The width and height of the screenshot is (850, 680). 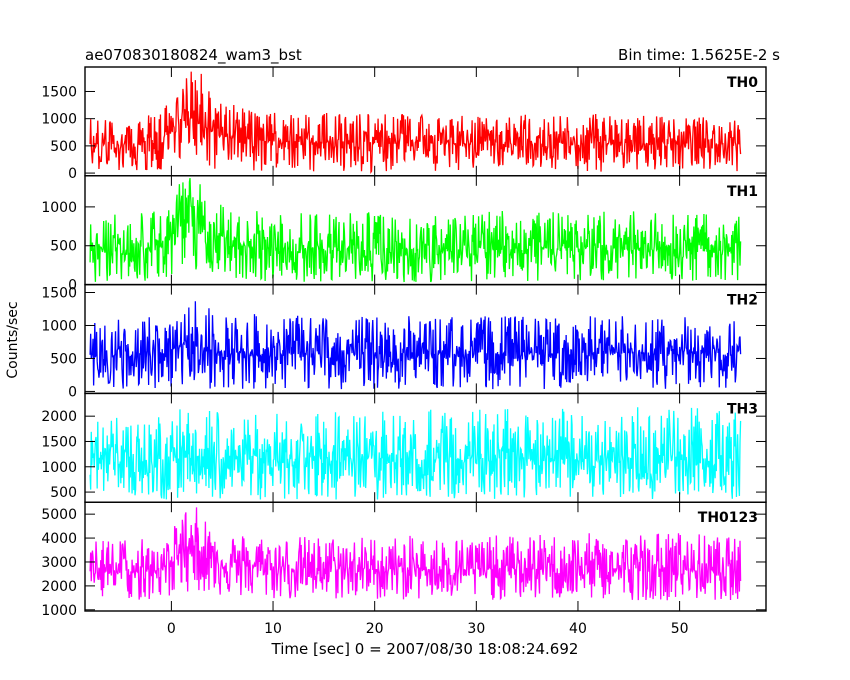 What do you see at coordinates (193, 55) in the screenshot?
I see `chart-title: ae070830180824_wam3_bst` at bounding box center [193, 55].